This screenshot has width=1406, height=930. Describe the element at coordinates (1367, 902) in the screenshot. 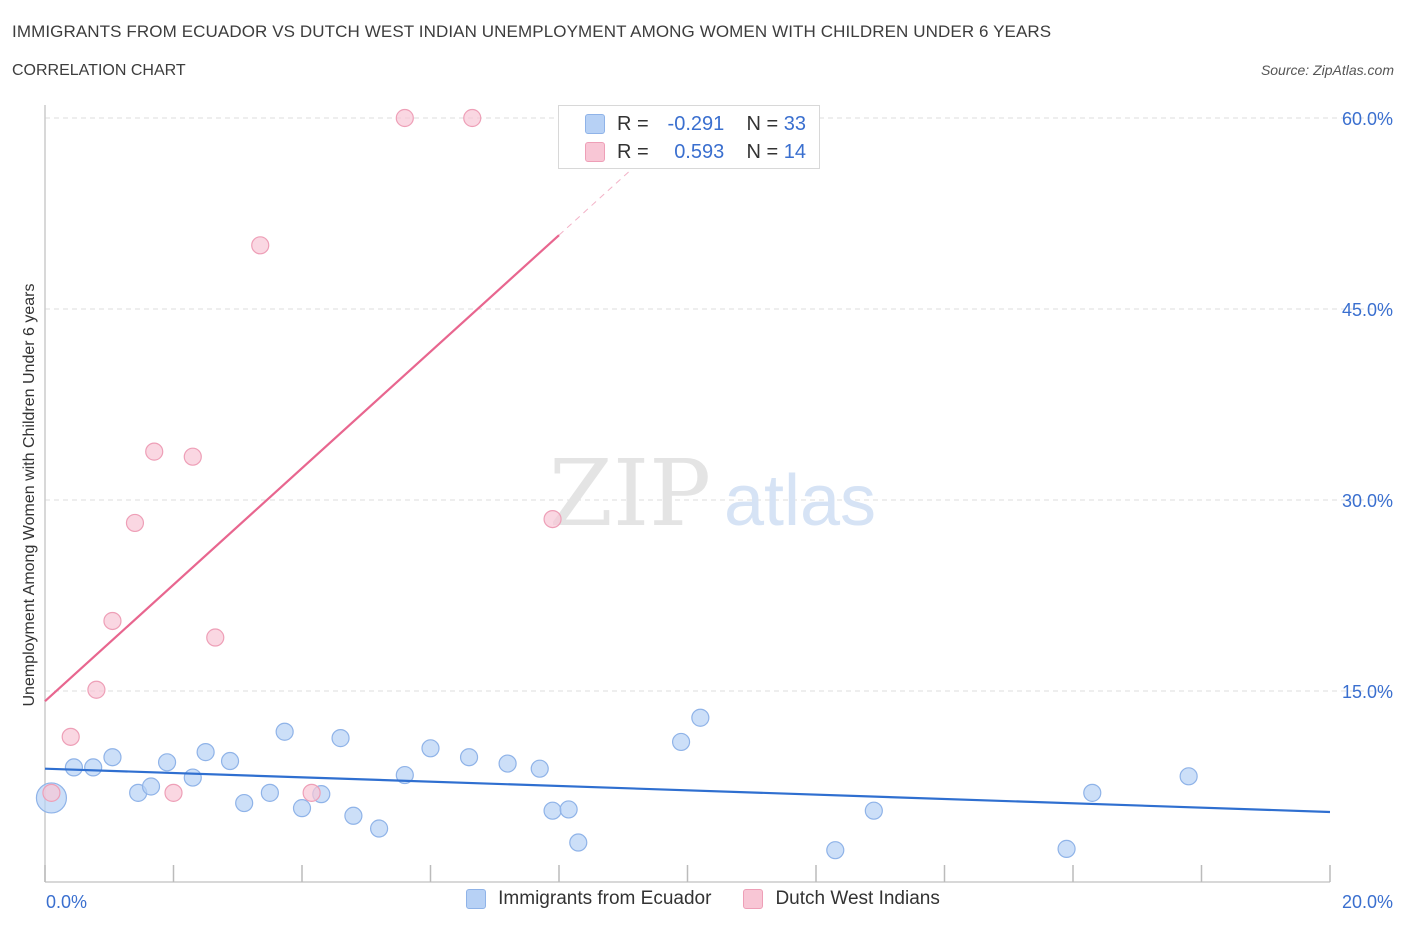

I see `x-tick-label: 20.0%` at that location.